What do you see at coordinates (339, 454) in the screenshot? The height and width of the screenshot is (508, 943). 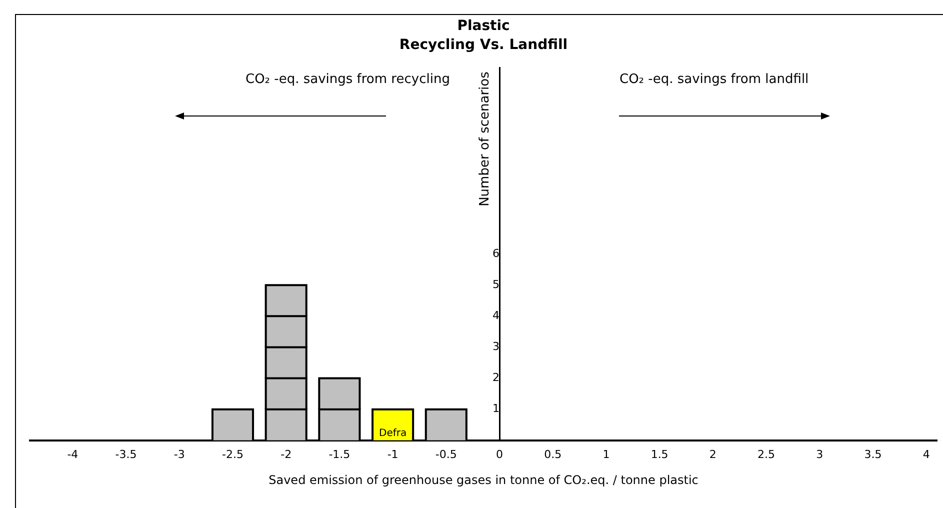 I see `x-tick-label: -1.5` at bounding box center [339, 454].